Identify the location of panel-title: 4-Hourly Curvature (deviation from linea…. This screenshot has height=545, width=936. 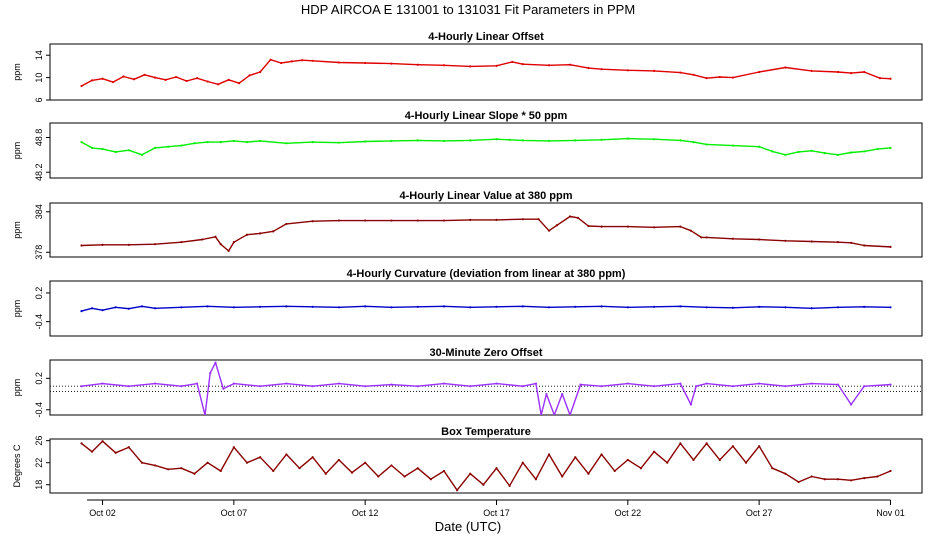
(486, 274).